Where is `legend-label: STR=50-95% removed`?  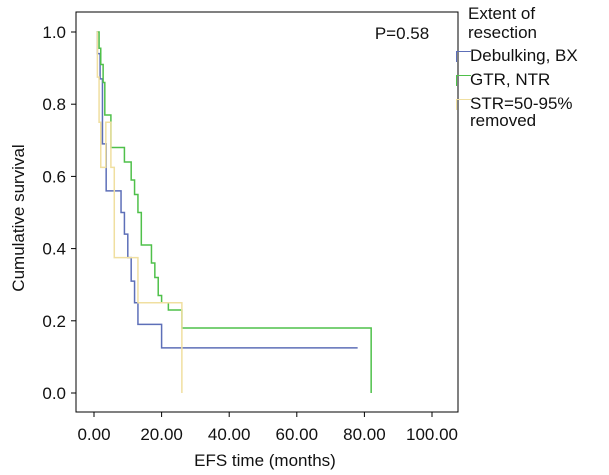
legend-label: STR=50-95% removed is located at coordinates (521, 112).